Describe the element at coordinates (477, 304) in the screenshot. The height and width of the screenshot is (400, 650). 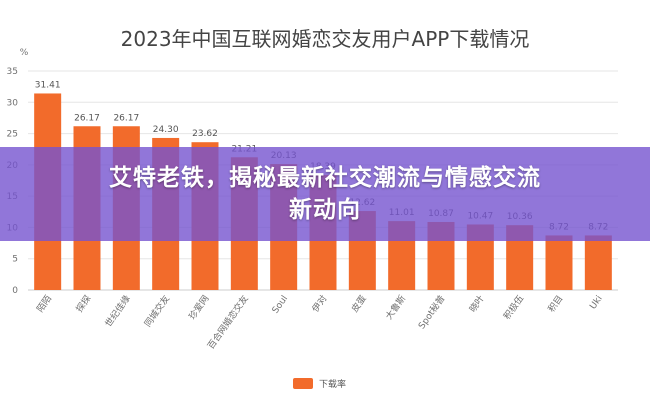
I see `x-tick-label: 晓叶` at that location.